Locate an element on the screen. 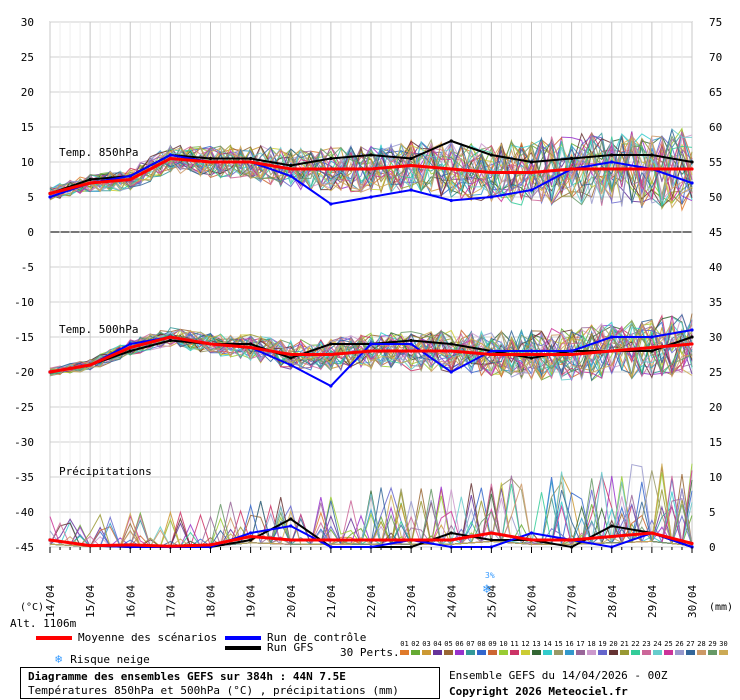  member-legend-item: 08 is located at coordinates (481, 647).